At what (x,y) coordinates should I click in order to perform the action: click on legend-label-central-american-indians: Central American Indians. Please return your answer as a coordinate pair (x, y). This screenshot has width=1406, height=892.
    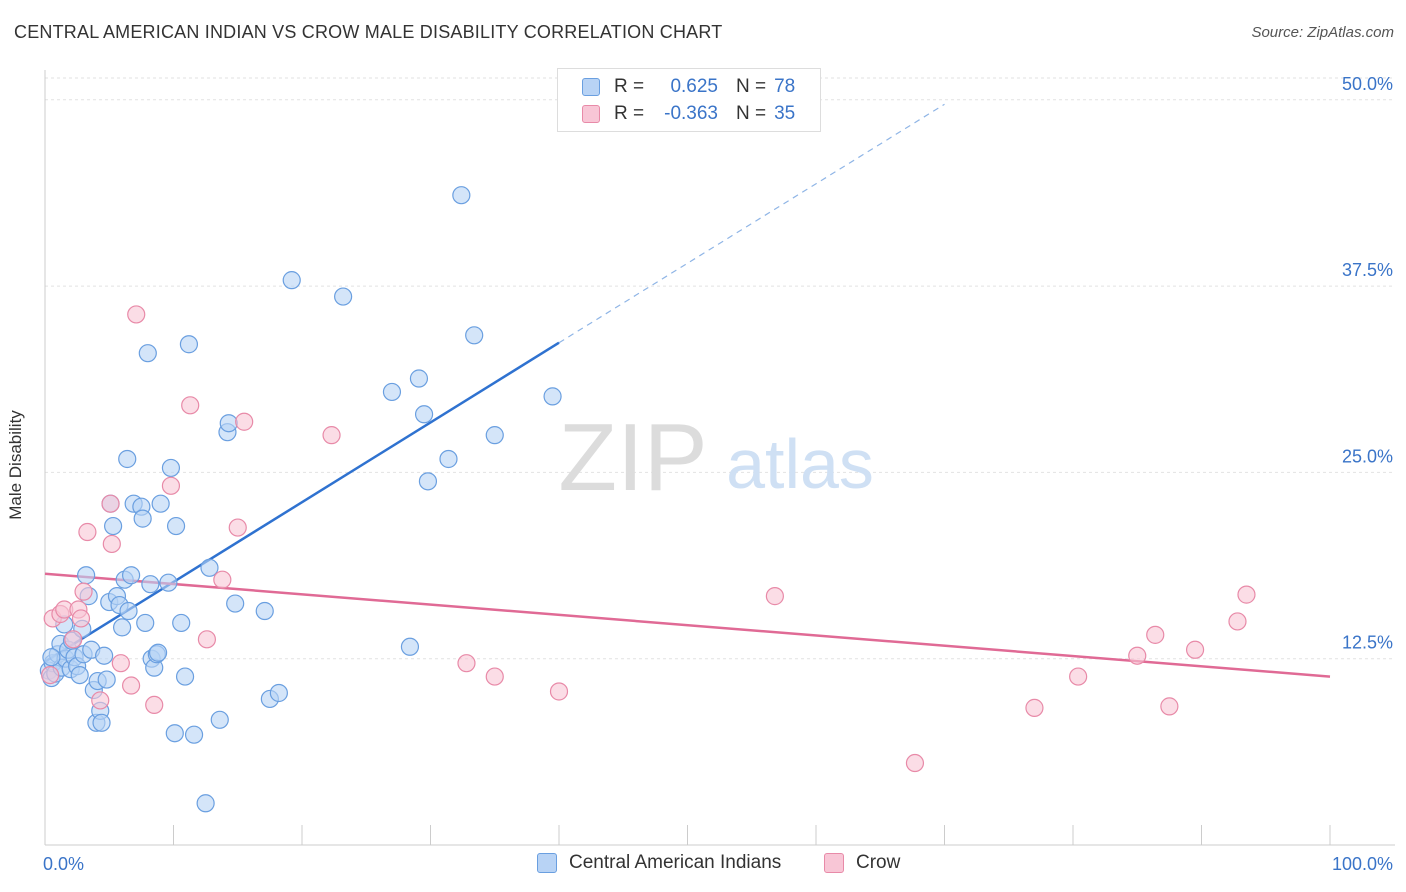
    Looking at the image, I should click on (675, 862).